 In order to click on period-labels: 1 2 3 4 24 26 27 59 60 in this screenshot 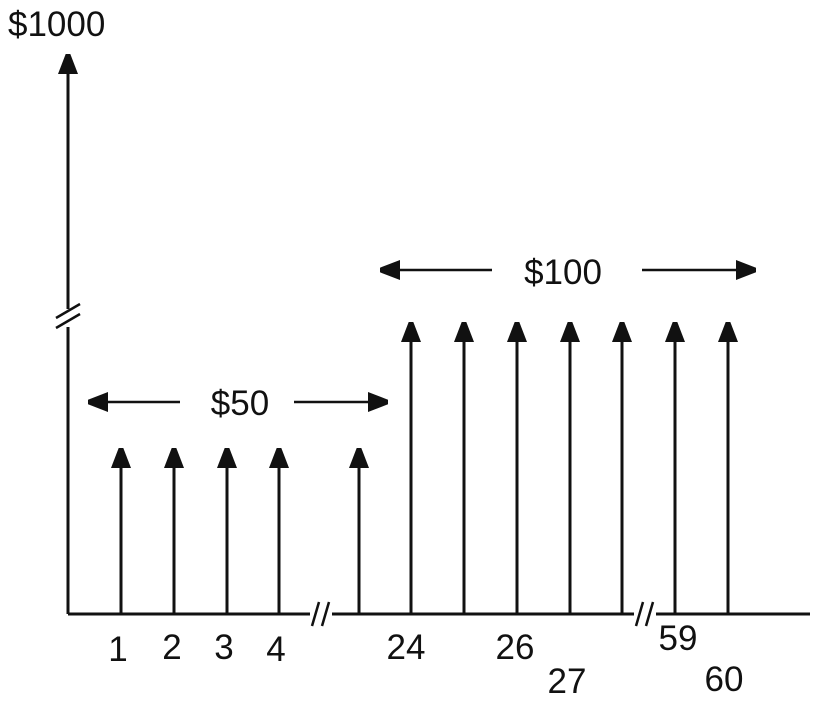, I will do `click(425, 660)`.